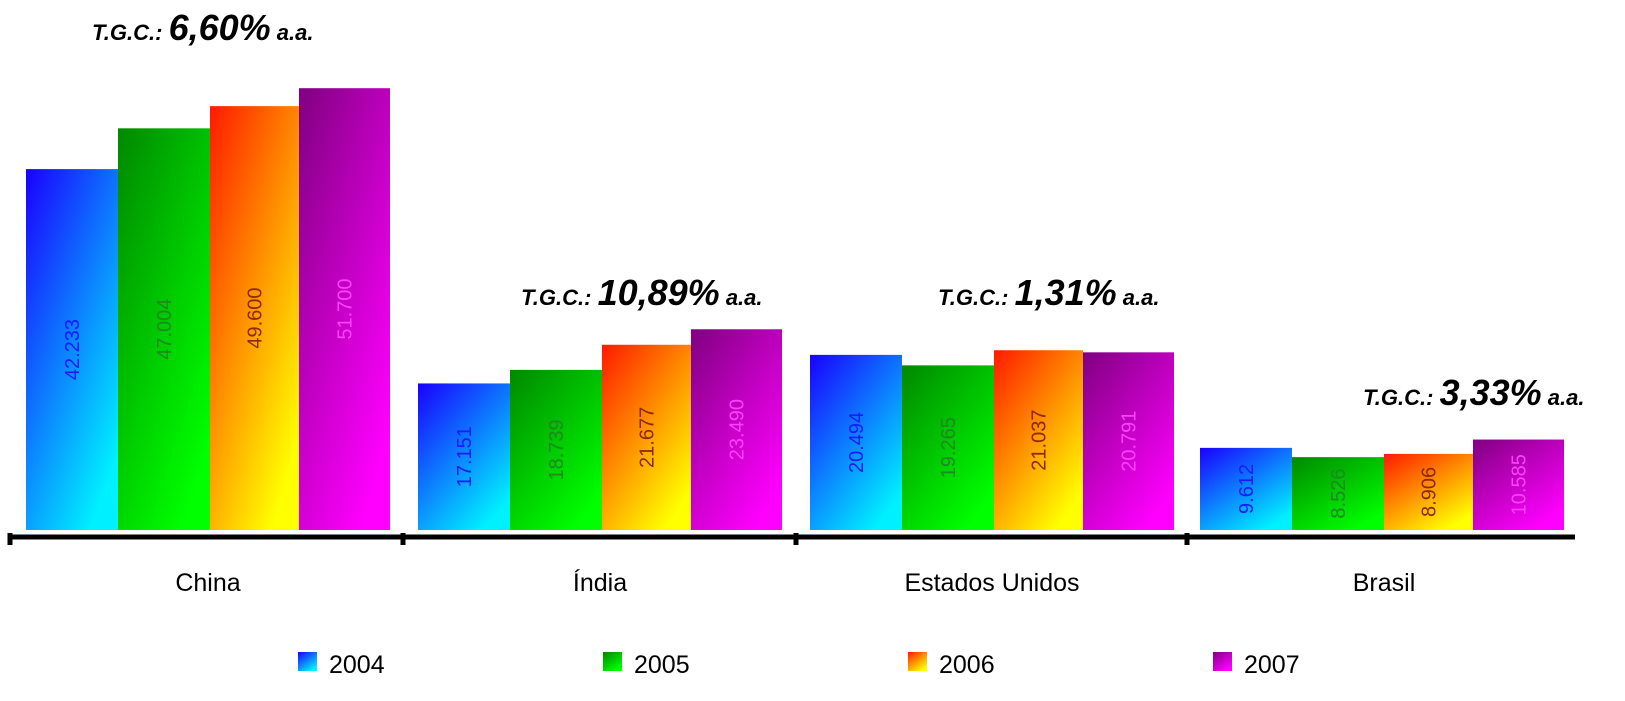 This screenshot has height=701, width=1625. I want to click on value-label: 17.151, so click(465, 456).